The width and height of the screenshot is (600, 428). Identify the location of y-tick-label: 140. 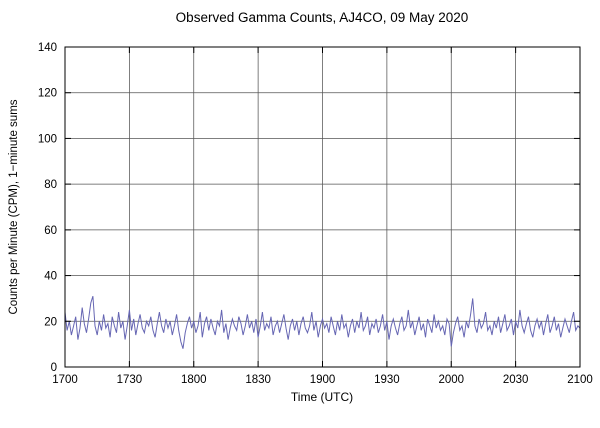
(47, 48).